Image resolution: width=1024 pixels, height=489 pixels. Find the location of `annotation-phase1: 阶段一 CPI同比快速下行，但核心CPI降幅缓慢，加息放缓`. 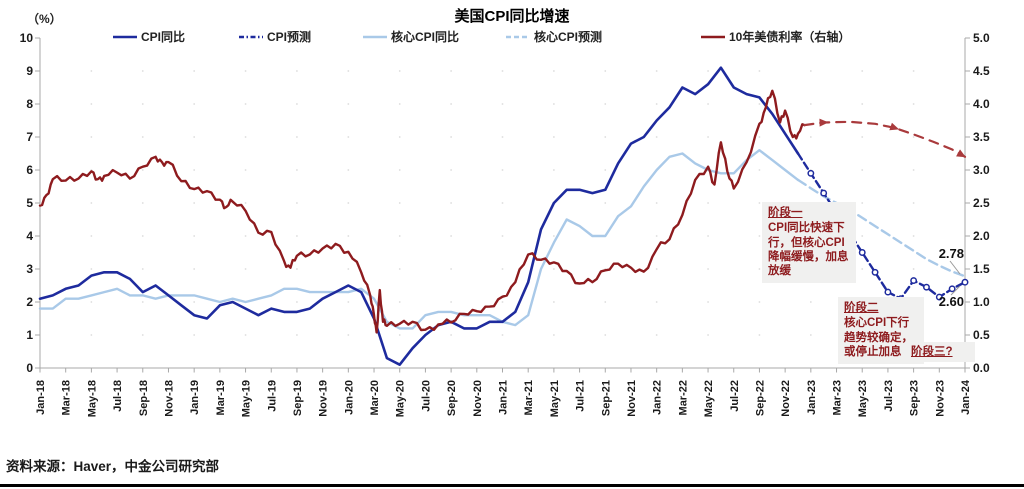

annotation-phase1: 阶段一 CPI同比快速下行，但核心CPI降幅缓慢，加息放缓 is located at coordinates (809, 243).